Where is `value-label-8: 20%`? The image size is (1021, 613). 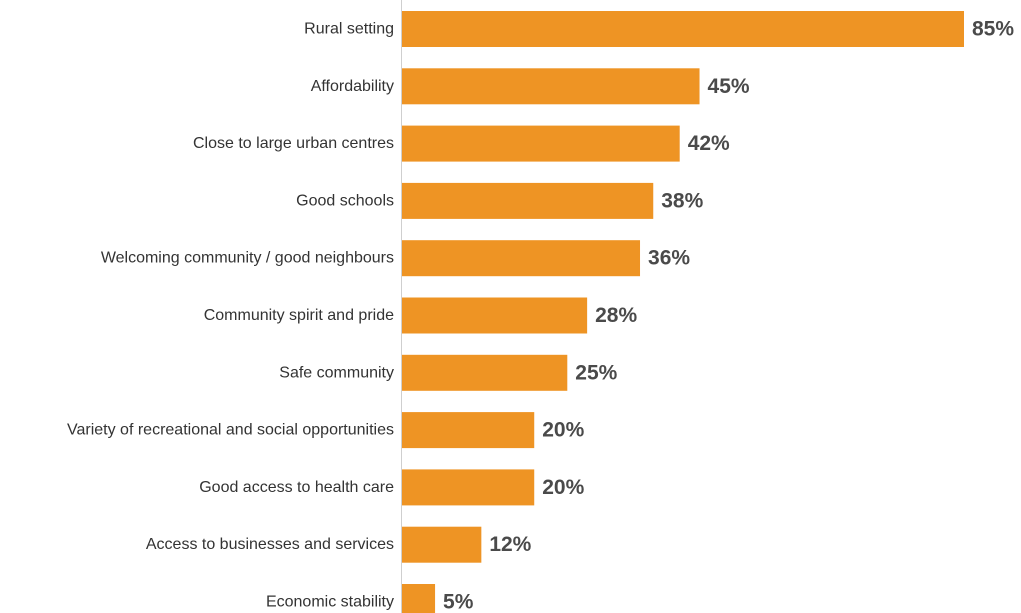 value-label-8: 20% is located at coordinates (563, 487).